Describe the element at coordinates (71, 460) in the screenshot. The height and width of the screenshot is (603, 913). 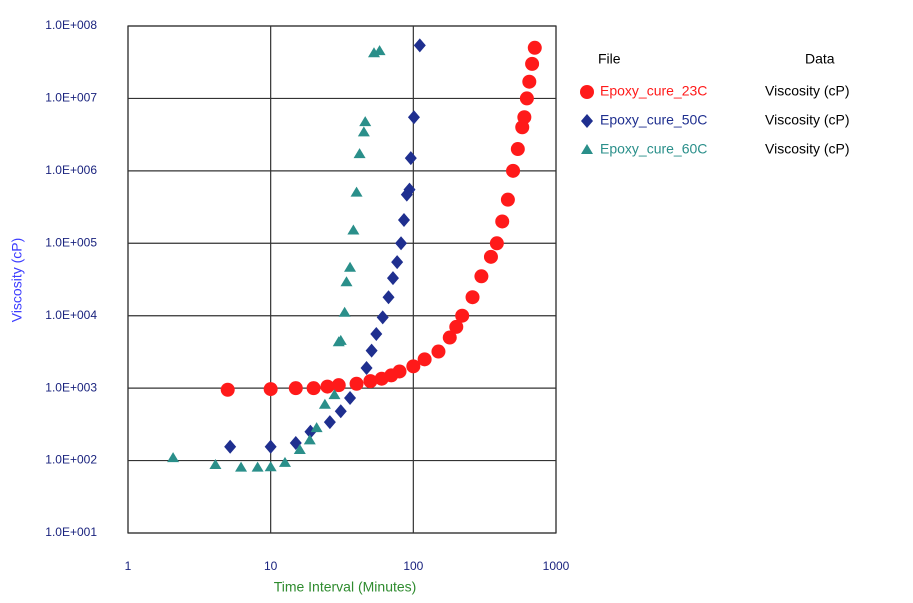
I see `y-tick-label: 1.0E+002` at that location.